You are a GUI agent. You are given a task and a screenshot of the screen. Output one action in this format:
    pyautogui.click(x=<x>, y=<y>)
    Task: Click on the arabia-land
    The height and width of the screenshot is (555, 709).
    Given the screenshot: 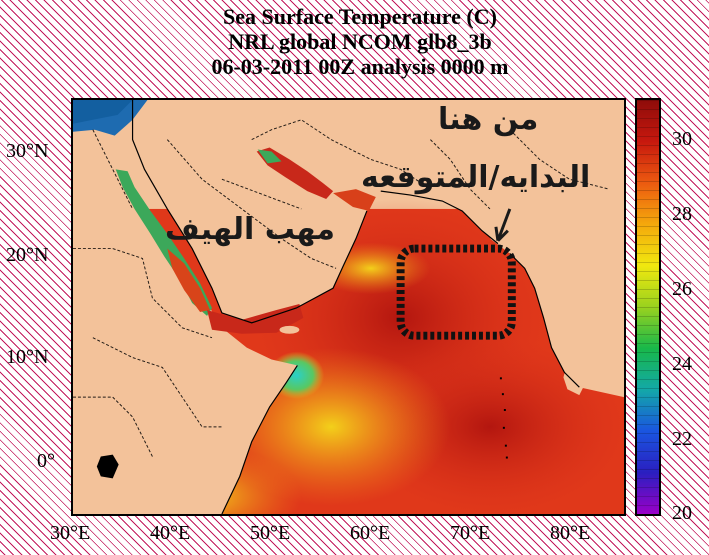 What is the action you would take?
    pyautogui.click(x=249, y=211)
    